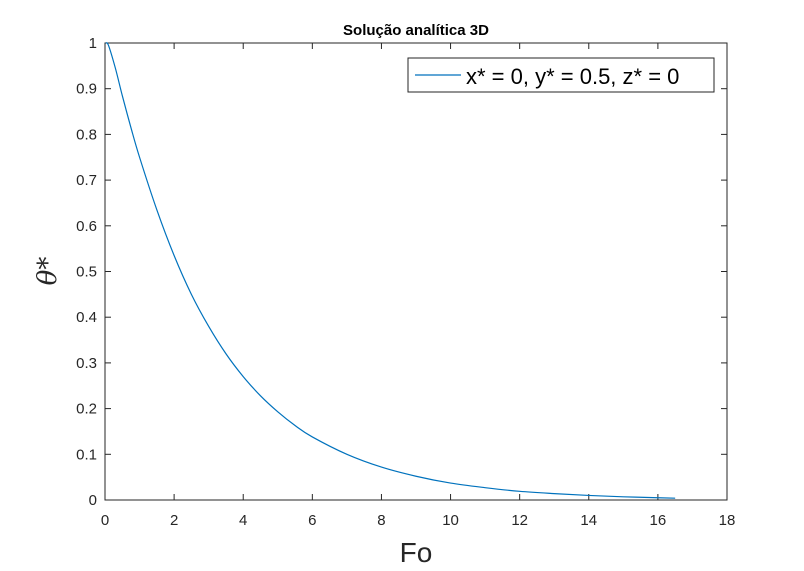  I want to click on legend: x* = 0, y* = 0.5, z* = 0, so click(561, 75).